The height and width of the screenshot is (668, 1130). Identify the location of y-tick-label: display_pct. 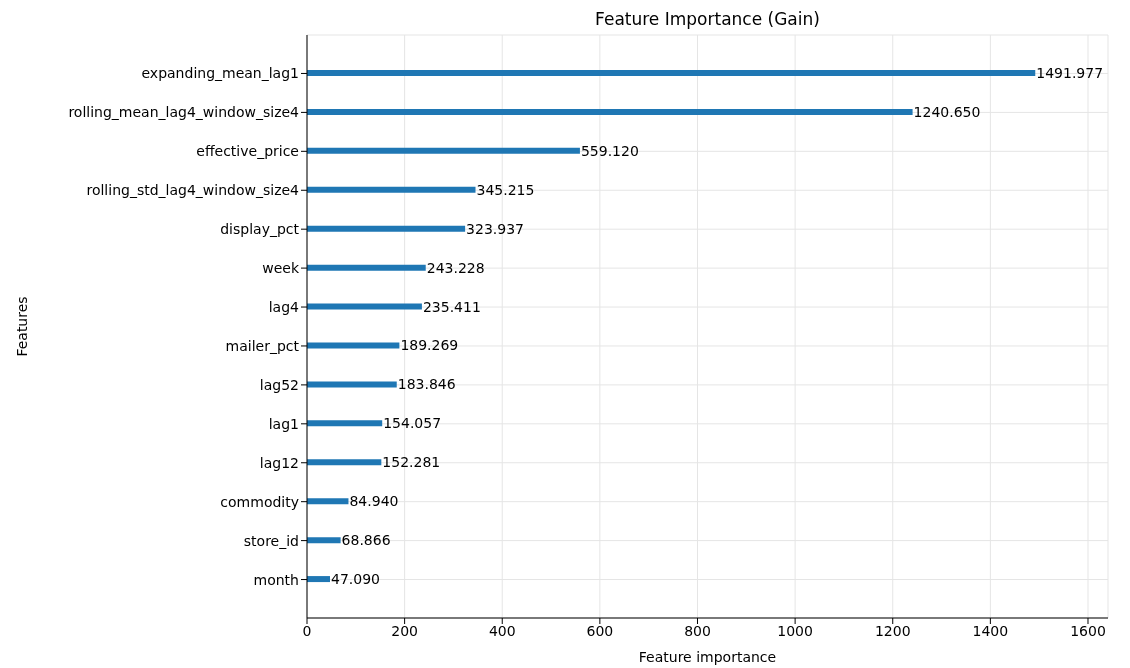
(260, 229).